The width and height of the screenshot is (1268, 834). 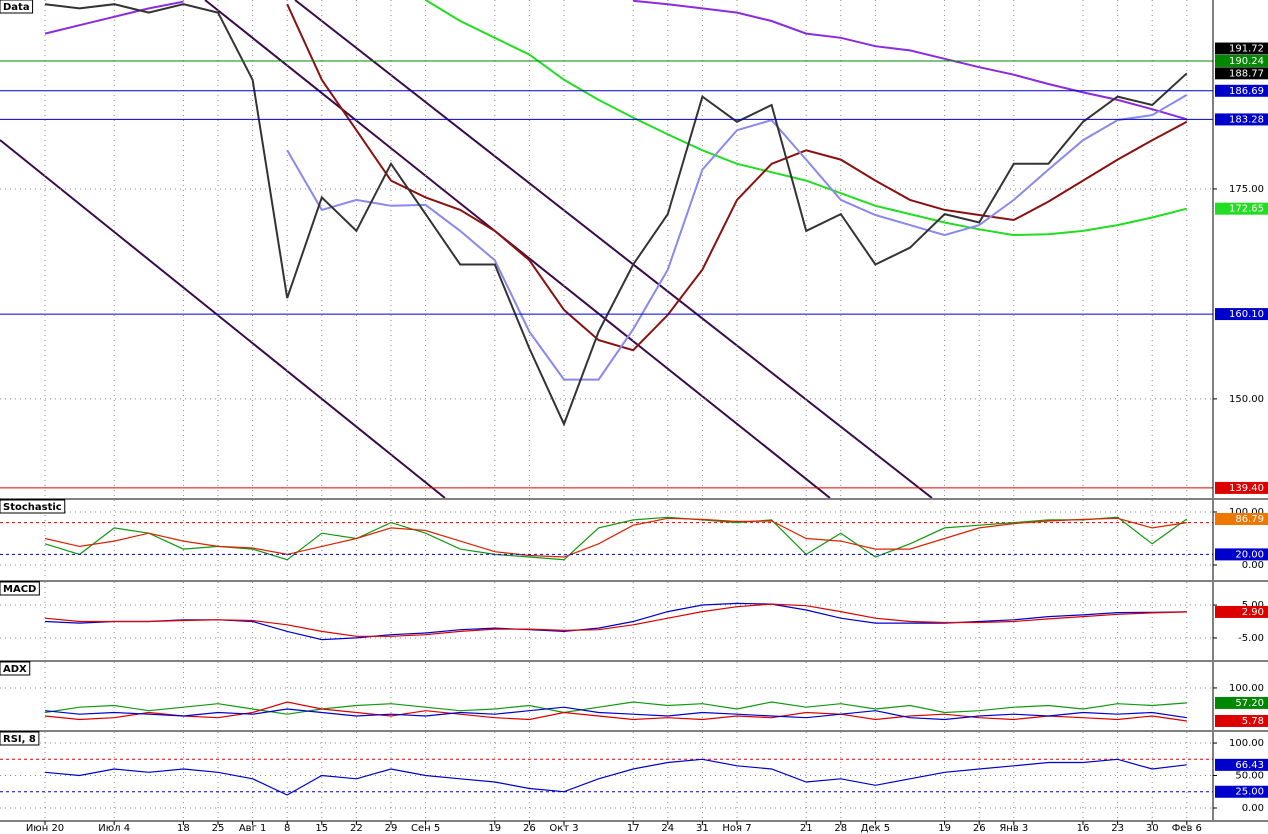 I want to click on x-tick-label: Авг 1, so click(x=253, y=828).